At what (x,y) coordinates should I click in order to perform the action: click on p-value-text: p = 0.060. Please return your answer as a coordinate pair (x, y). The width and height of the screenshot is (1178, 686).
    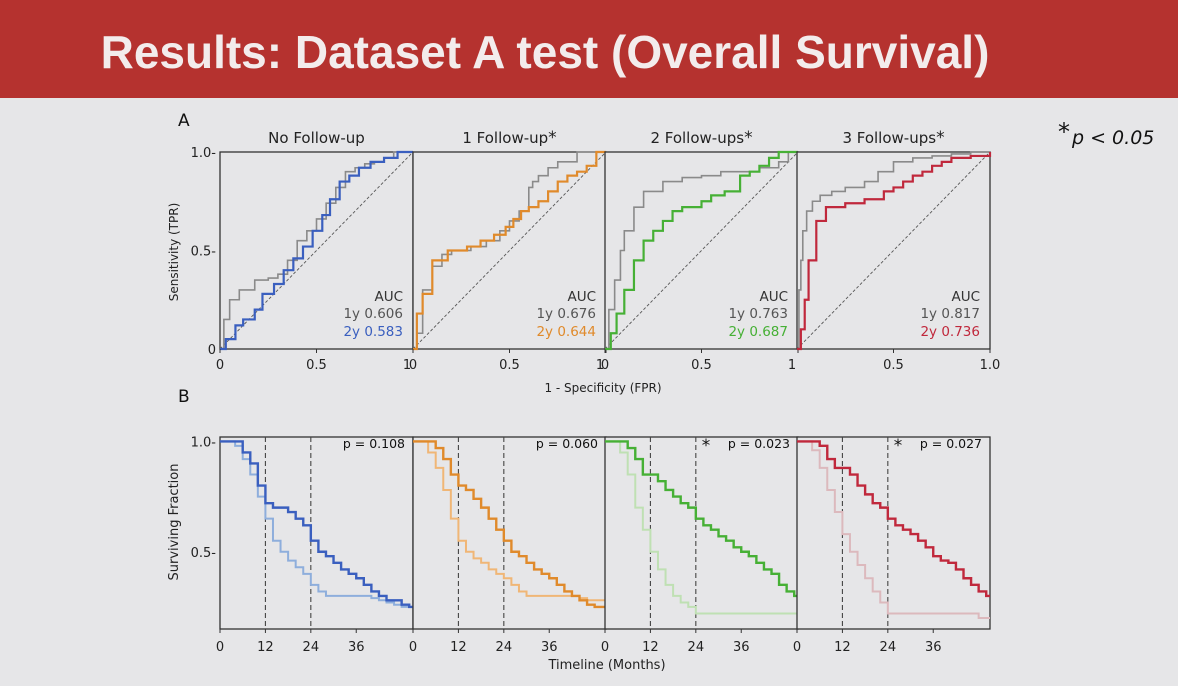
    Looking at the image, I should click on (567, 443).